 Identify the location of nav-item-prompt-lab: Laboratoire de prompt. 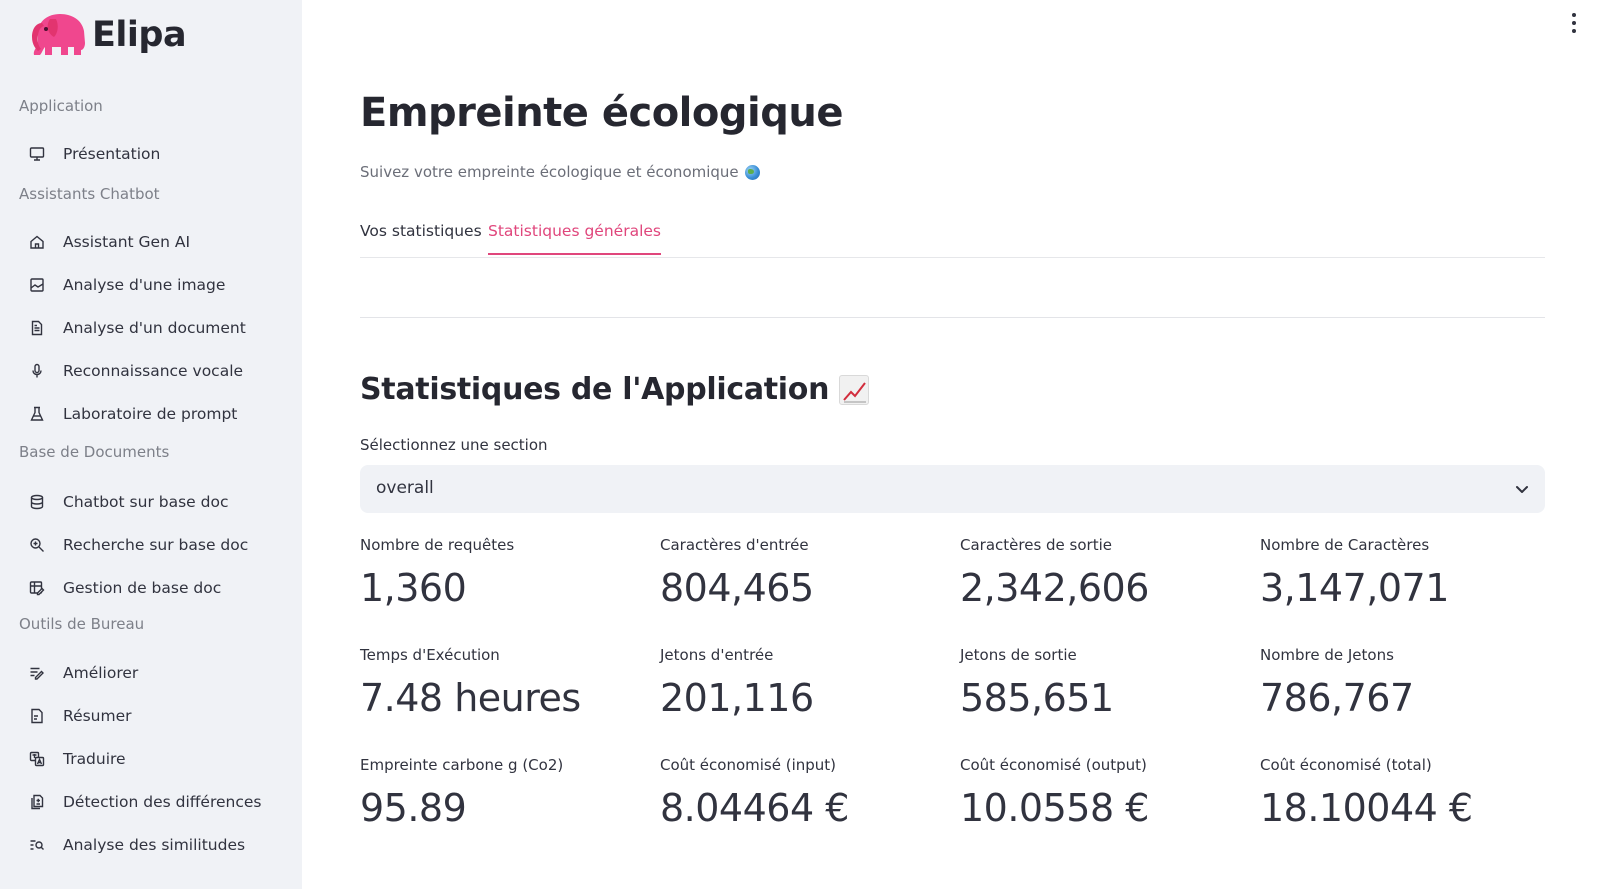
(158, 414).